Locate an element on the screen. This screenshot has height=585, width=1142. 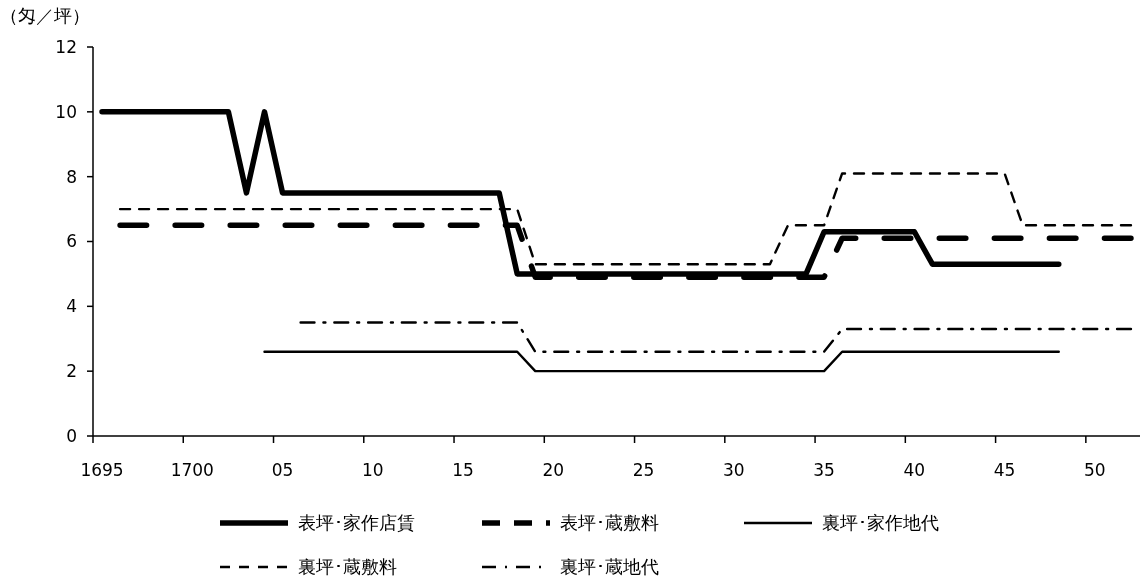
y-tick-label: 2 is located at coordinates (71, 371).